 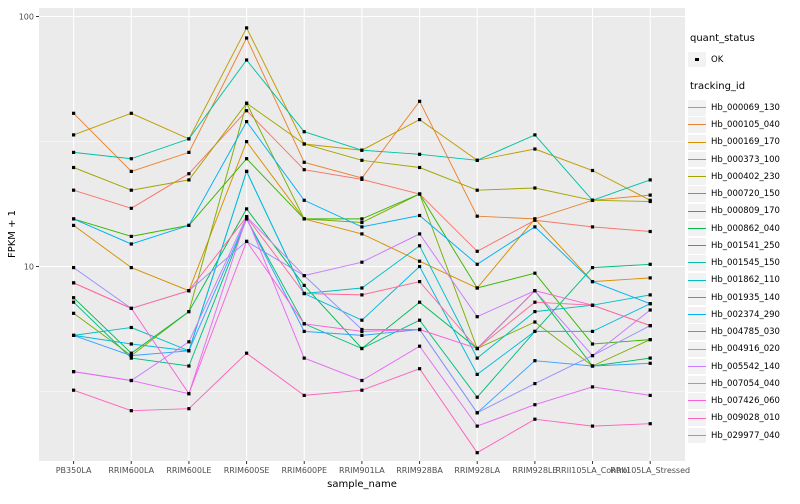 What do you see at coordinates (745, 263) in the screenshot?
I see `legend-item-label: Hb_001545_150` at bounding box center [745, 263].